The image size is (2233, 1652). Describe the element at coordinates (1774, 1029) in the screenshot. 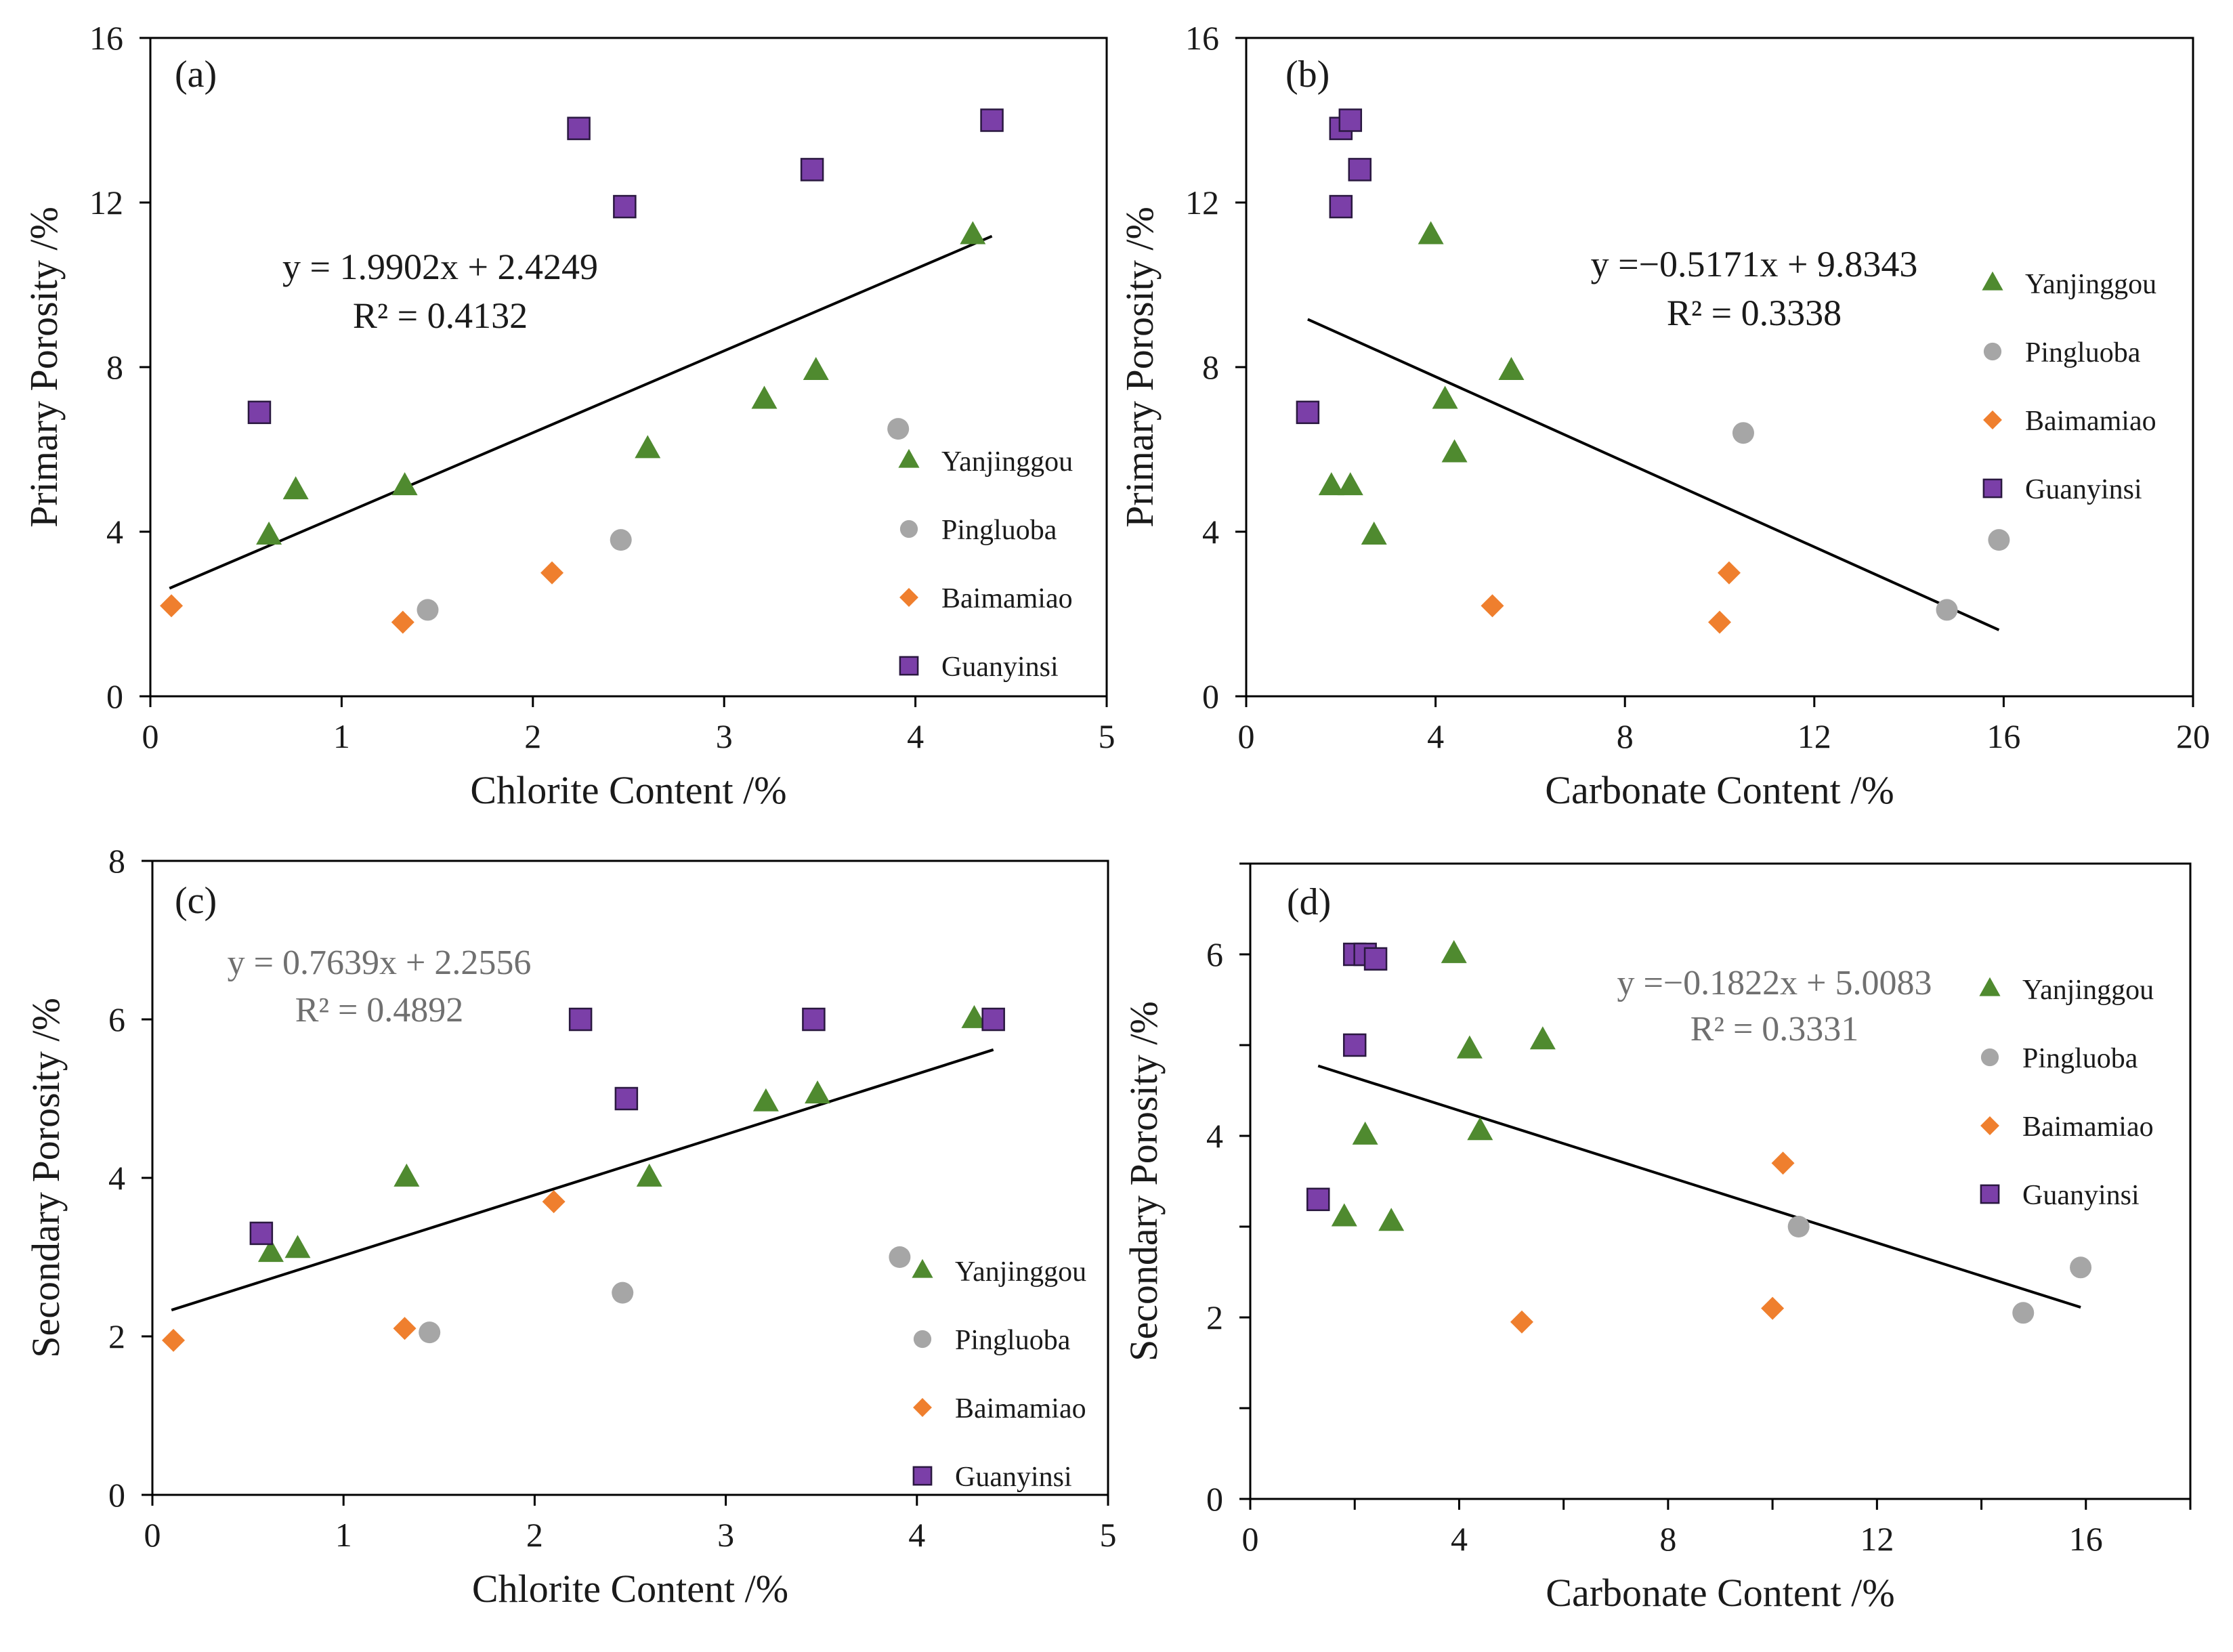

I see `trendline-r-squared: R² = 0.3331` at that location.